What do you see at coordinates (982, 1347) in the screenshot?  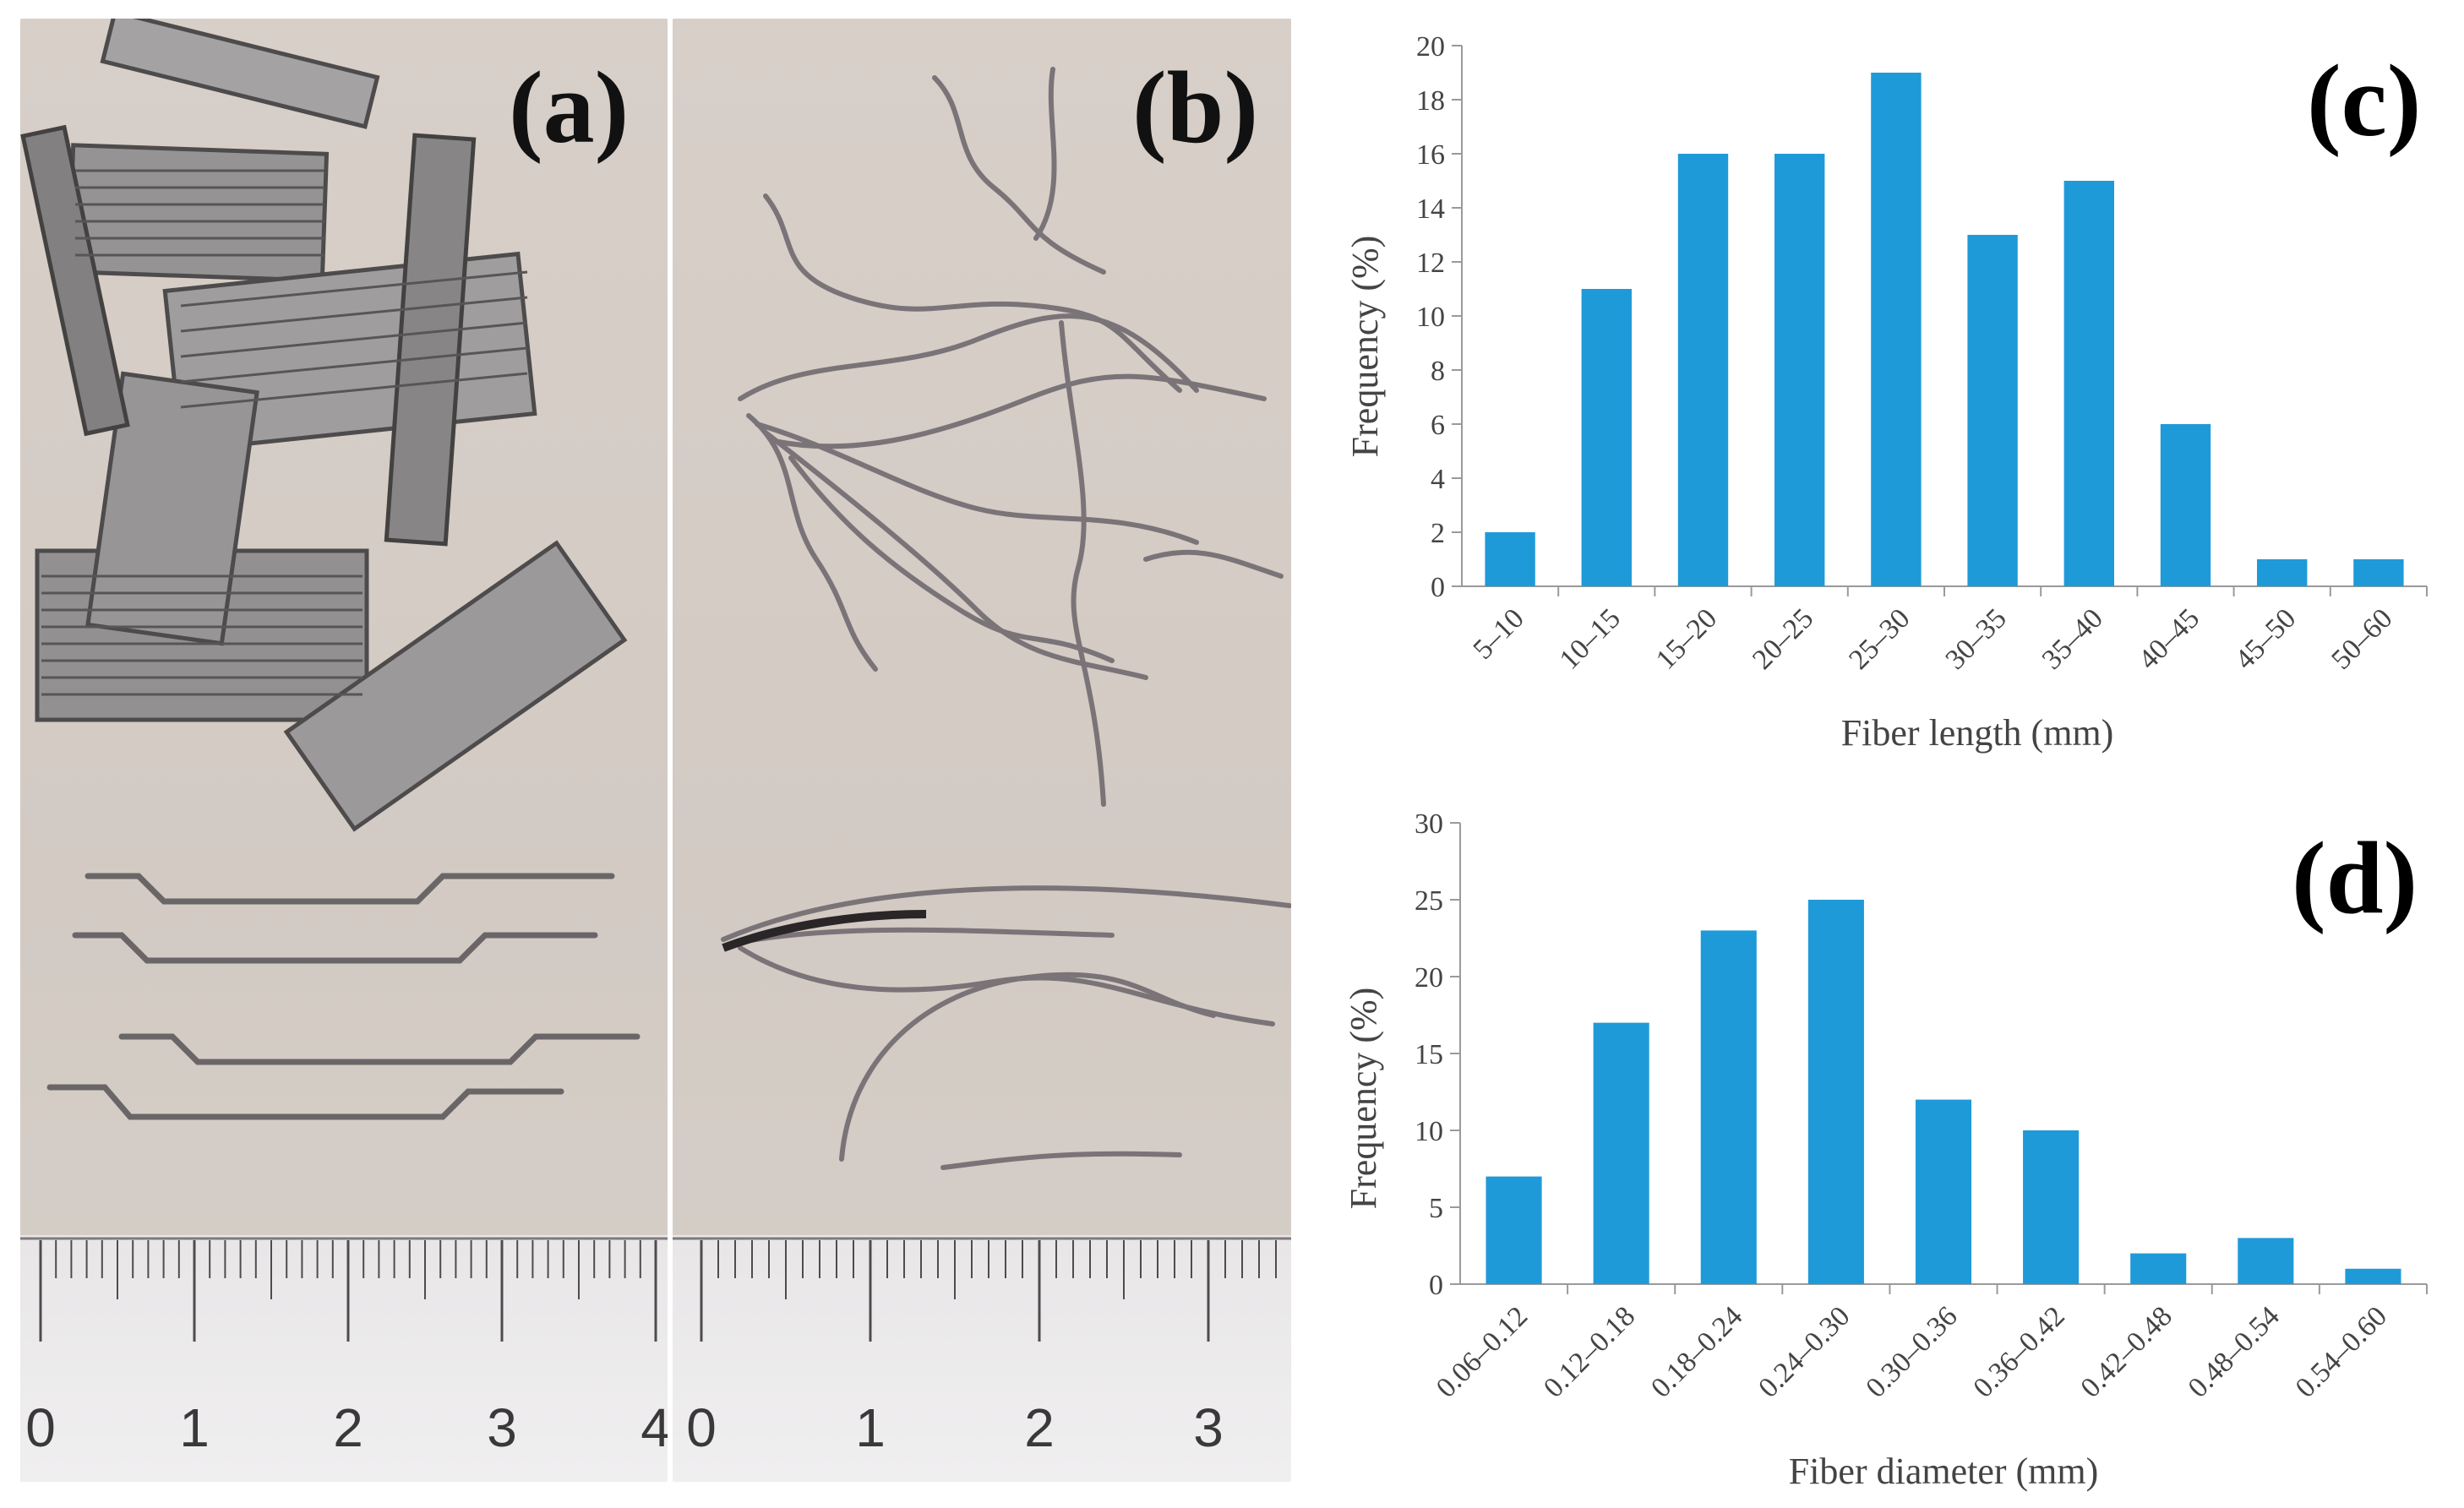 I see `ruler-scale-b: 0 1 2 3` at bounding box center [982, 1347].